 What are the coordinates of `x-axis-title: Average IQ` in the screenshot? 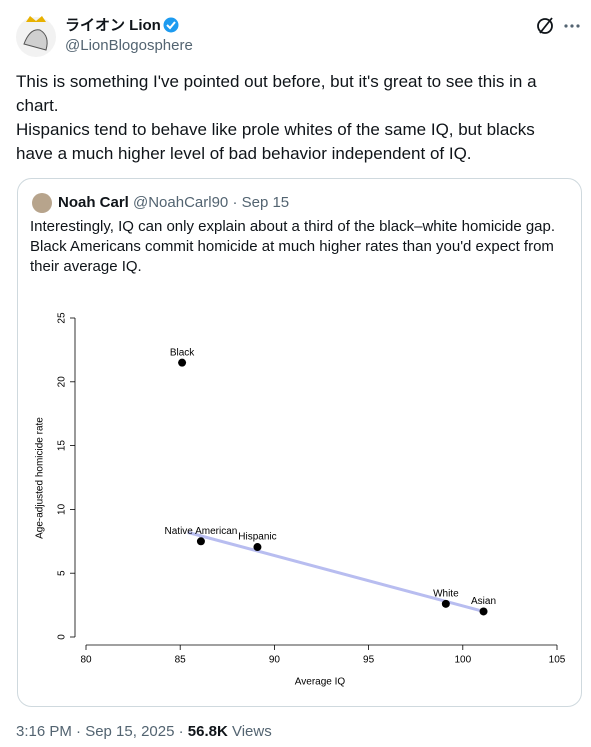 It's located at (320, 682).